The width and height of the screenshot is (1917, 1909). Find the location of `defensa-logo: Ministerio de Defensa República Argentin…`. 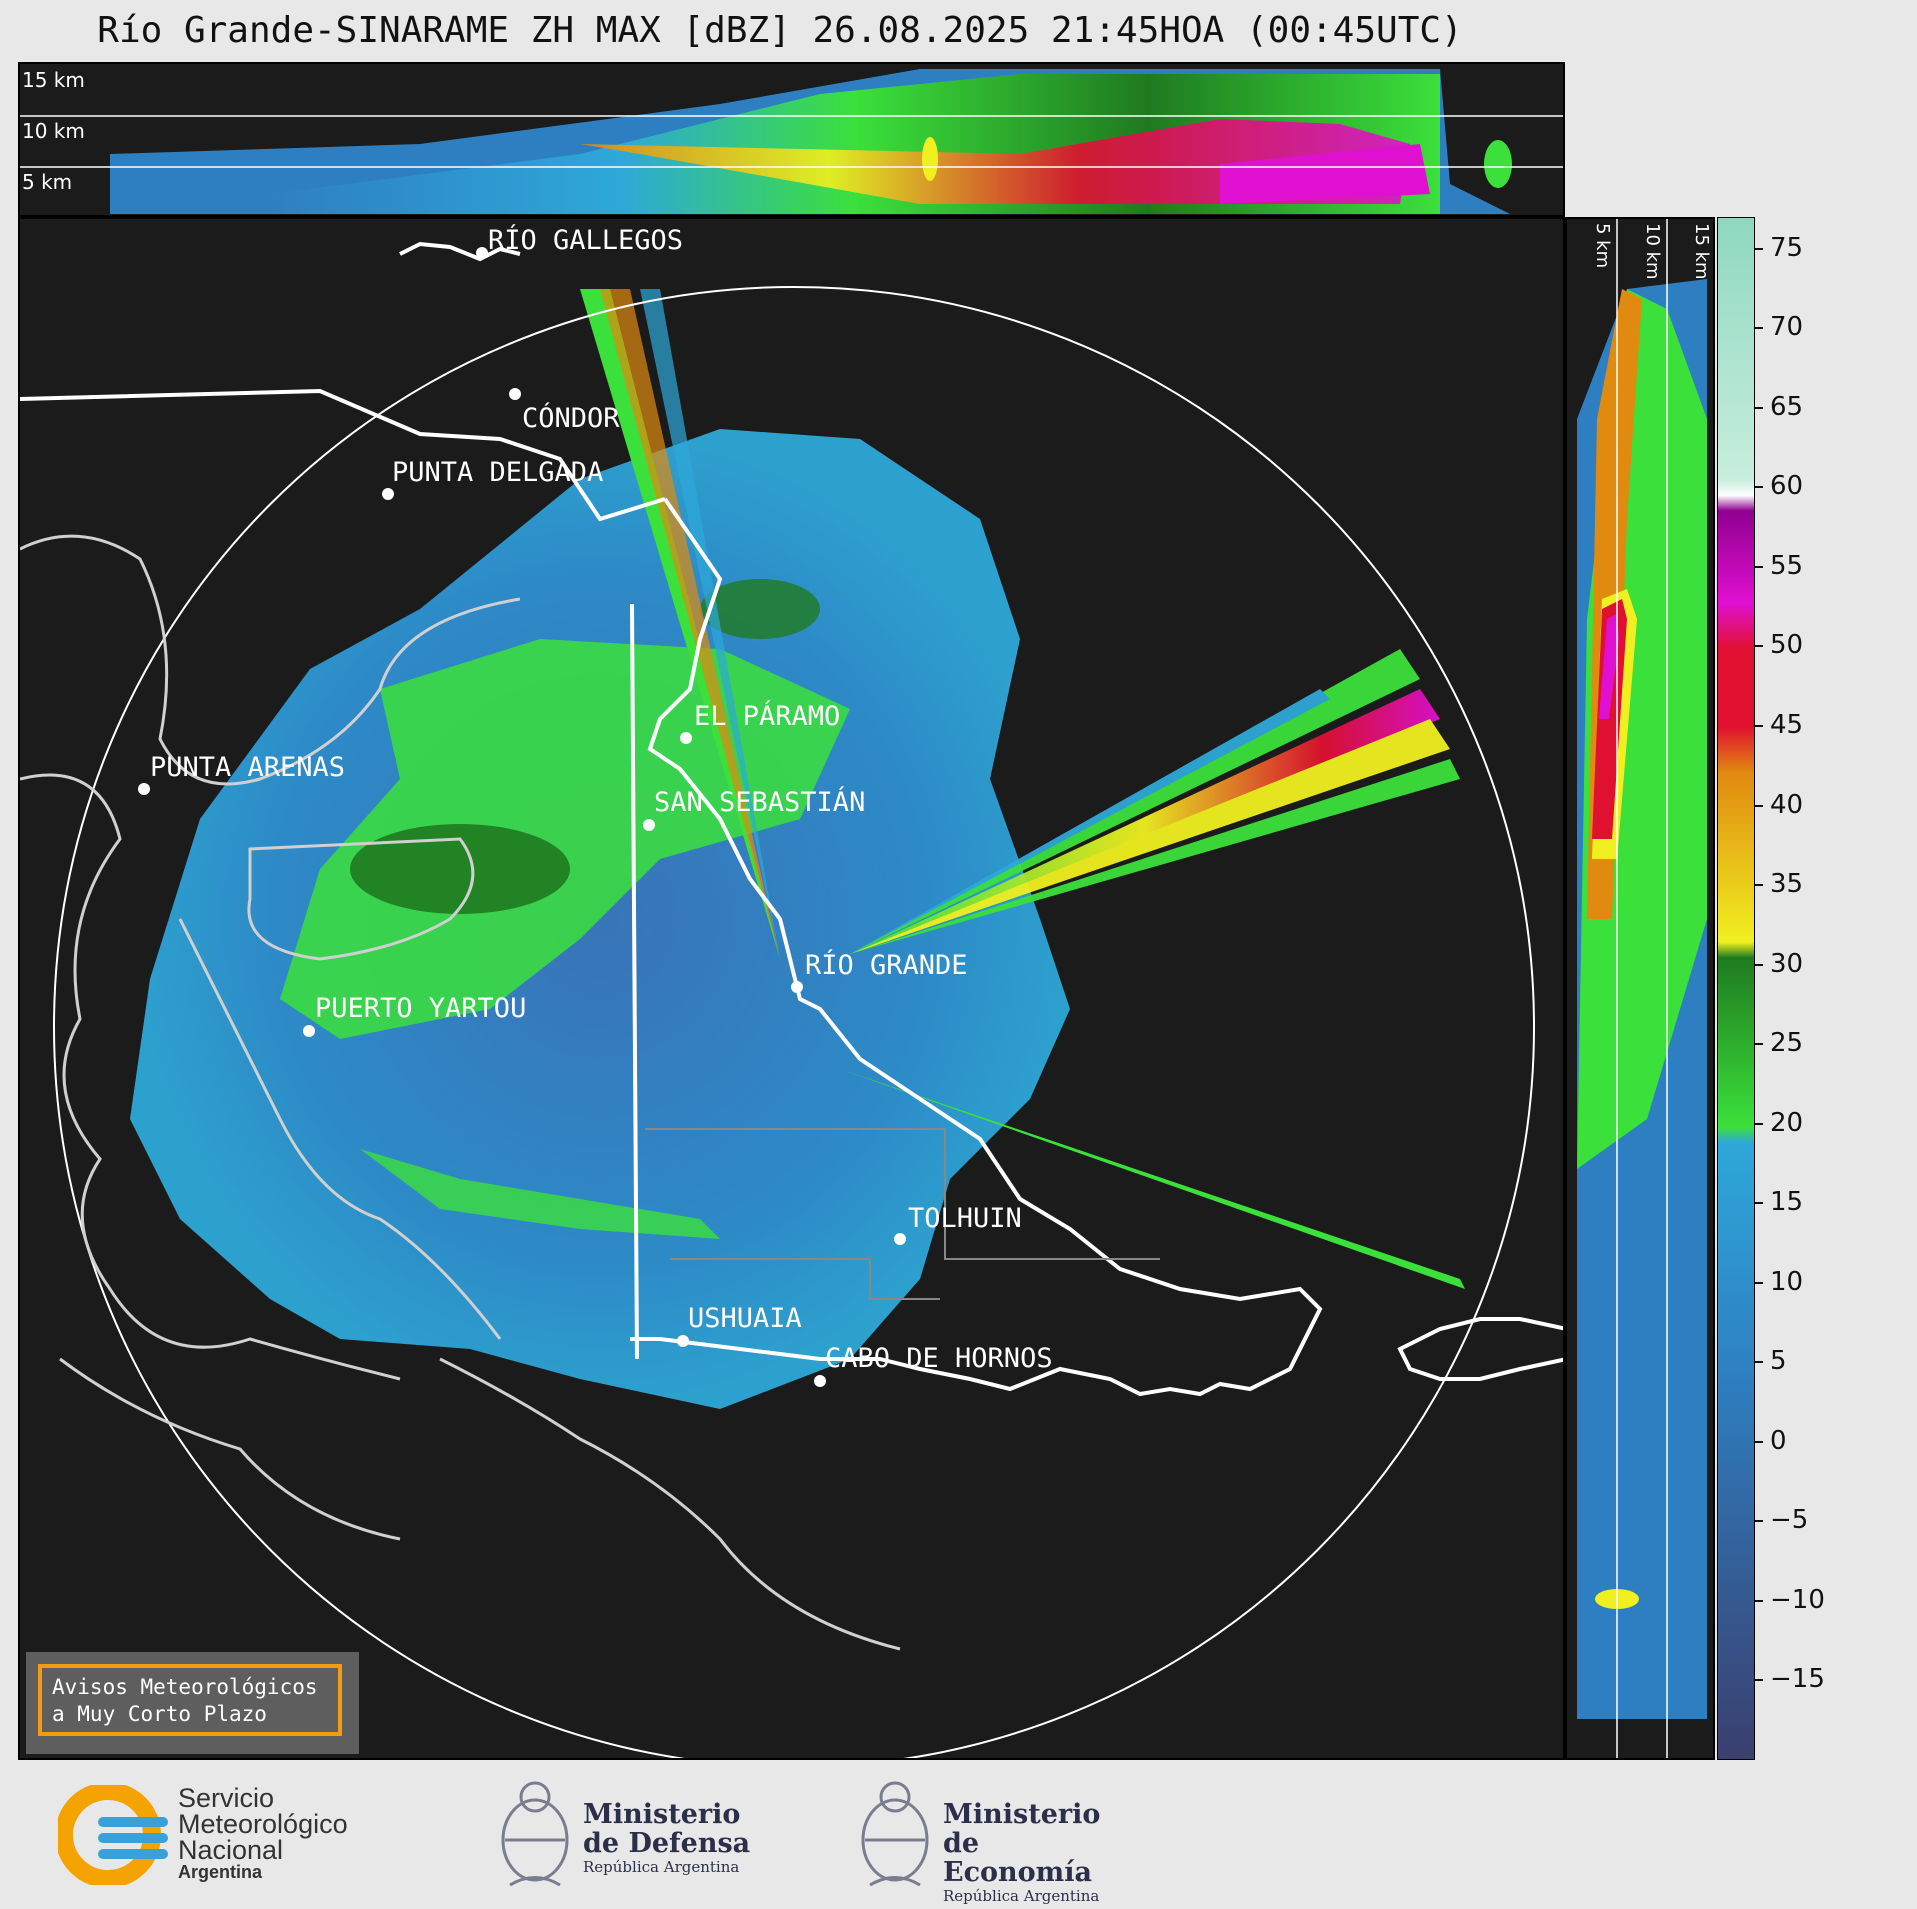

defensa-logo: Ministerio de Defensa República Argentin… is located at coordinates (625, 1837).